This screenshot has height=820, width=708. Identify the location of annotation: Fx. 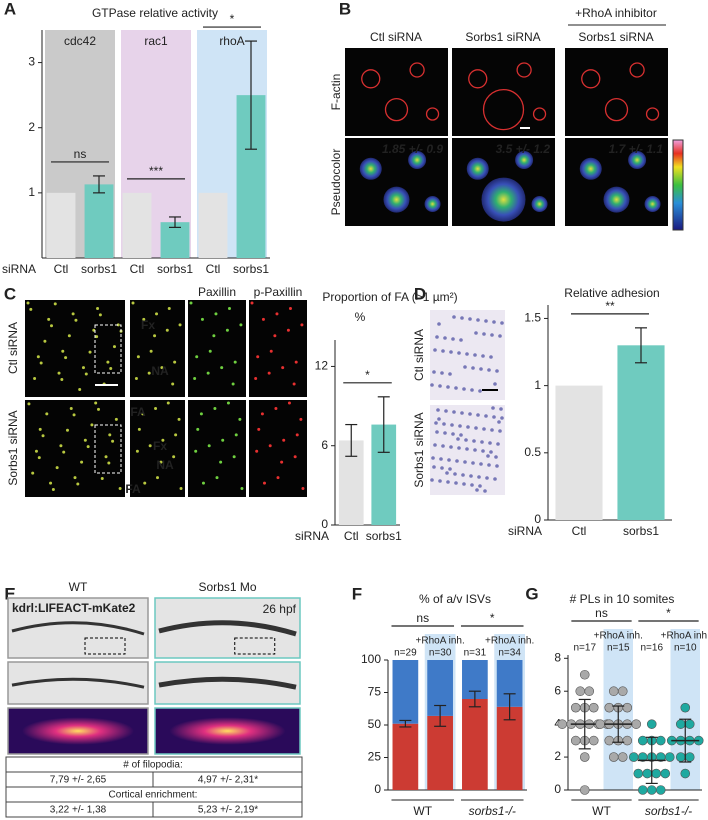
(148, 325).